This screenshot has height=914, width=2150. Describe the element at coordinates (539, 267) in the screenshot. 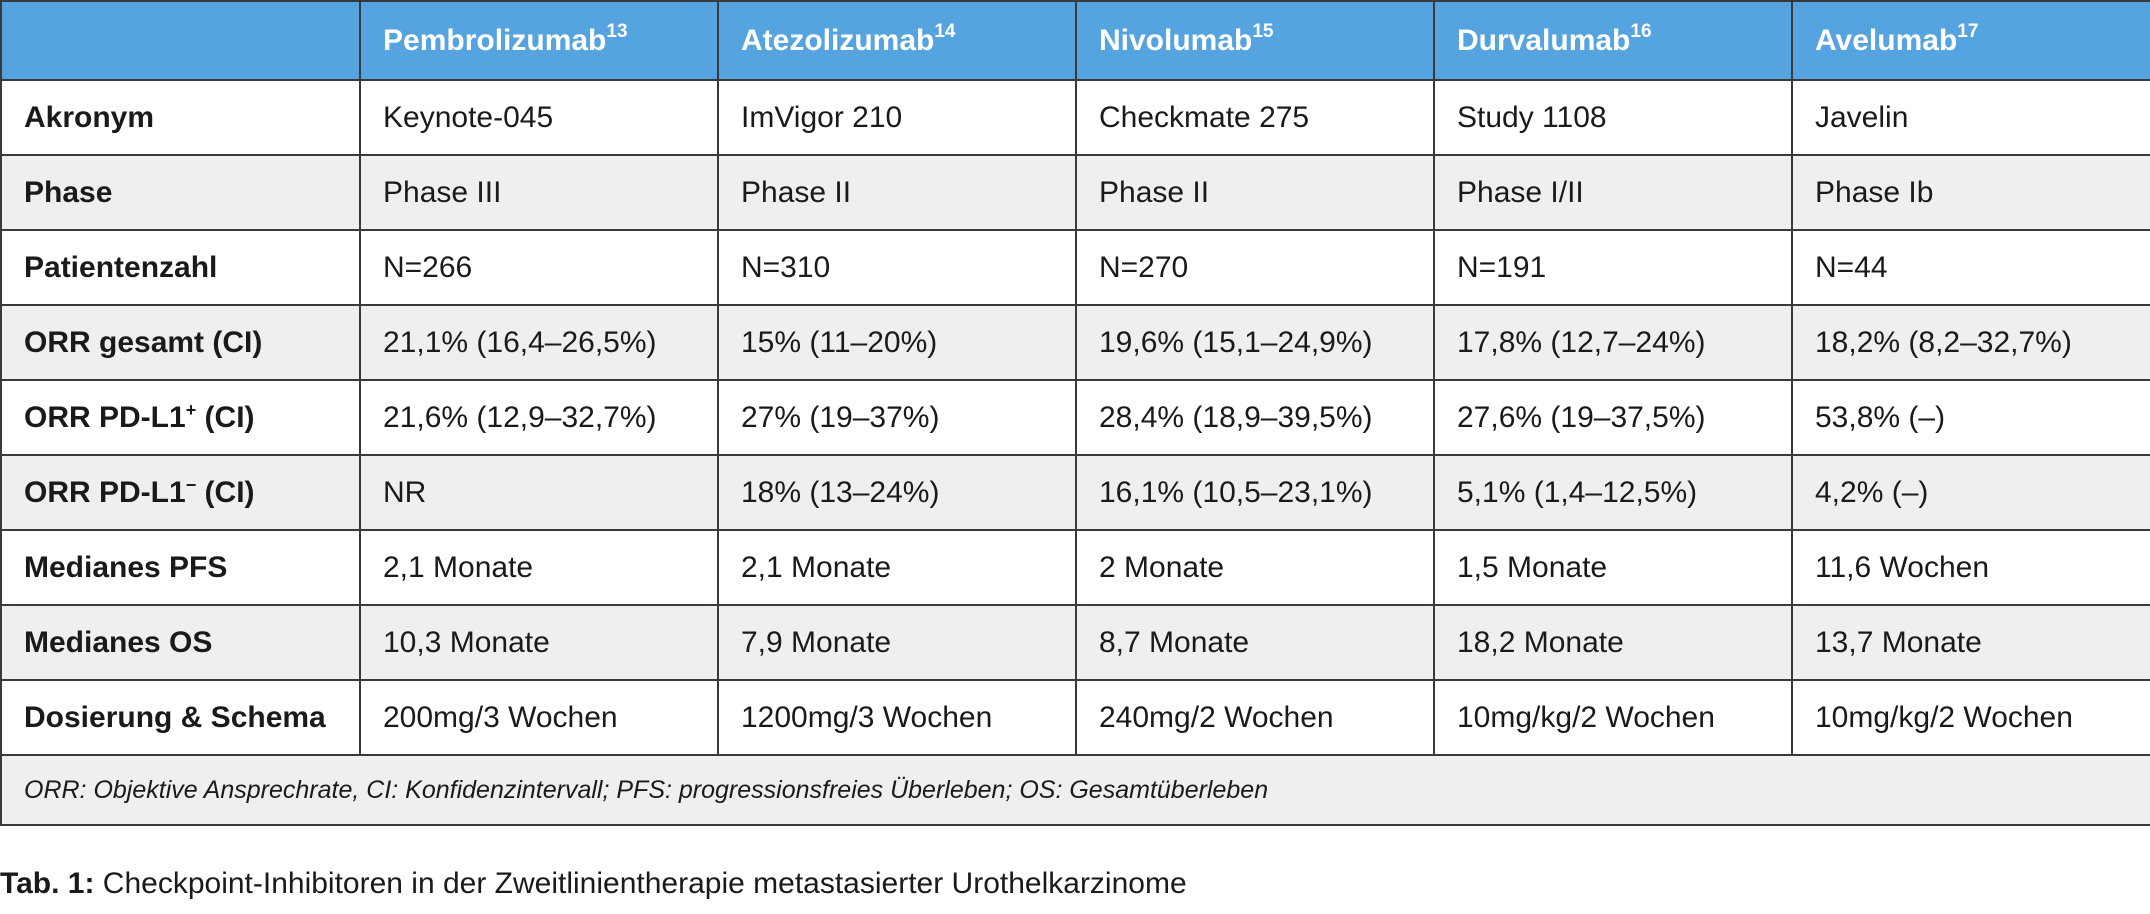

I see `table-cell: N=266` at that location.